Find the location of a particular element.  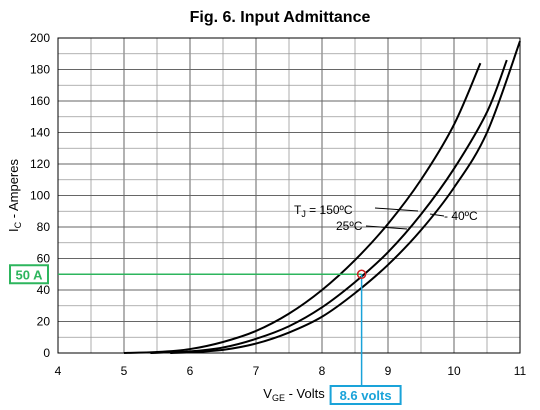

x-tick-label: 4 is located at coordinates (58, 371).